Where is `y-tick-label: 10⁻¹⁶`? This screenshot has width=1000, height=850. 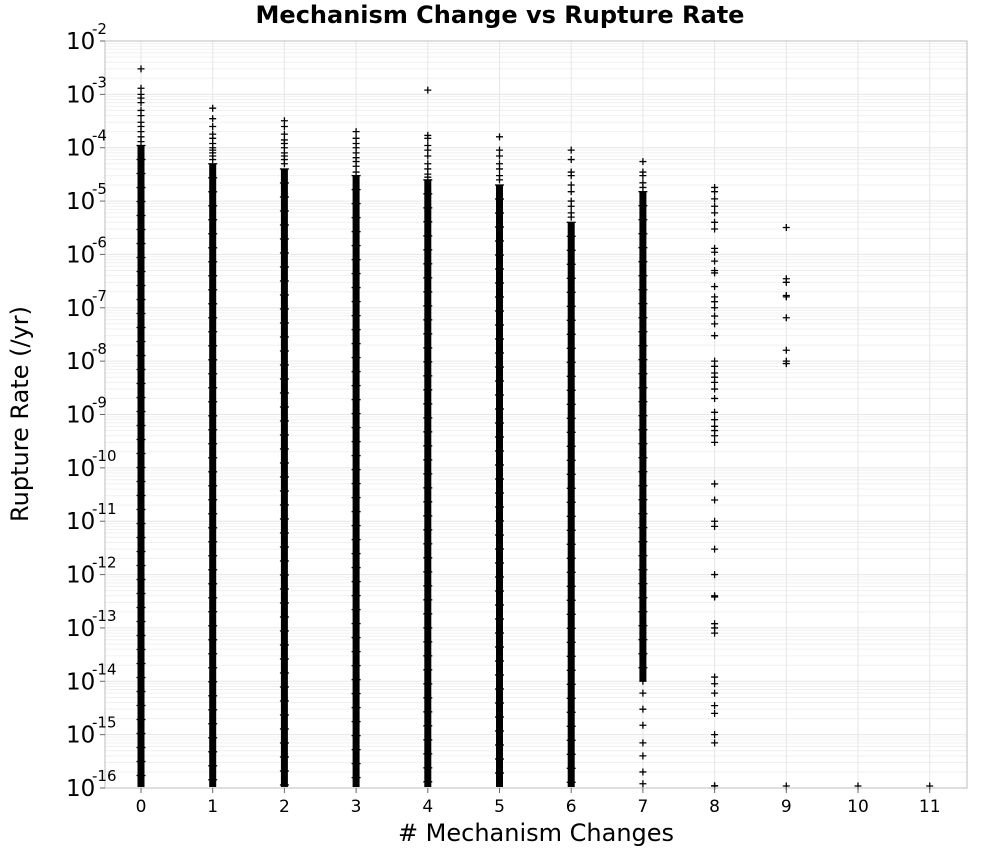
y-tick-label: 10⁻¹⁶ is located at coordinates (91, 784).